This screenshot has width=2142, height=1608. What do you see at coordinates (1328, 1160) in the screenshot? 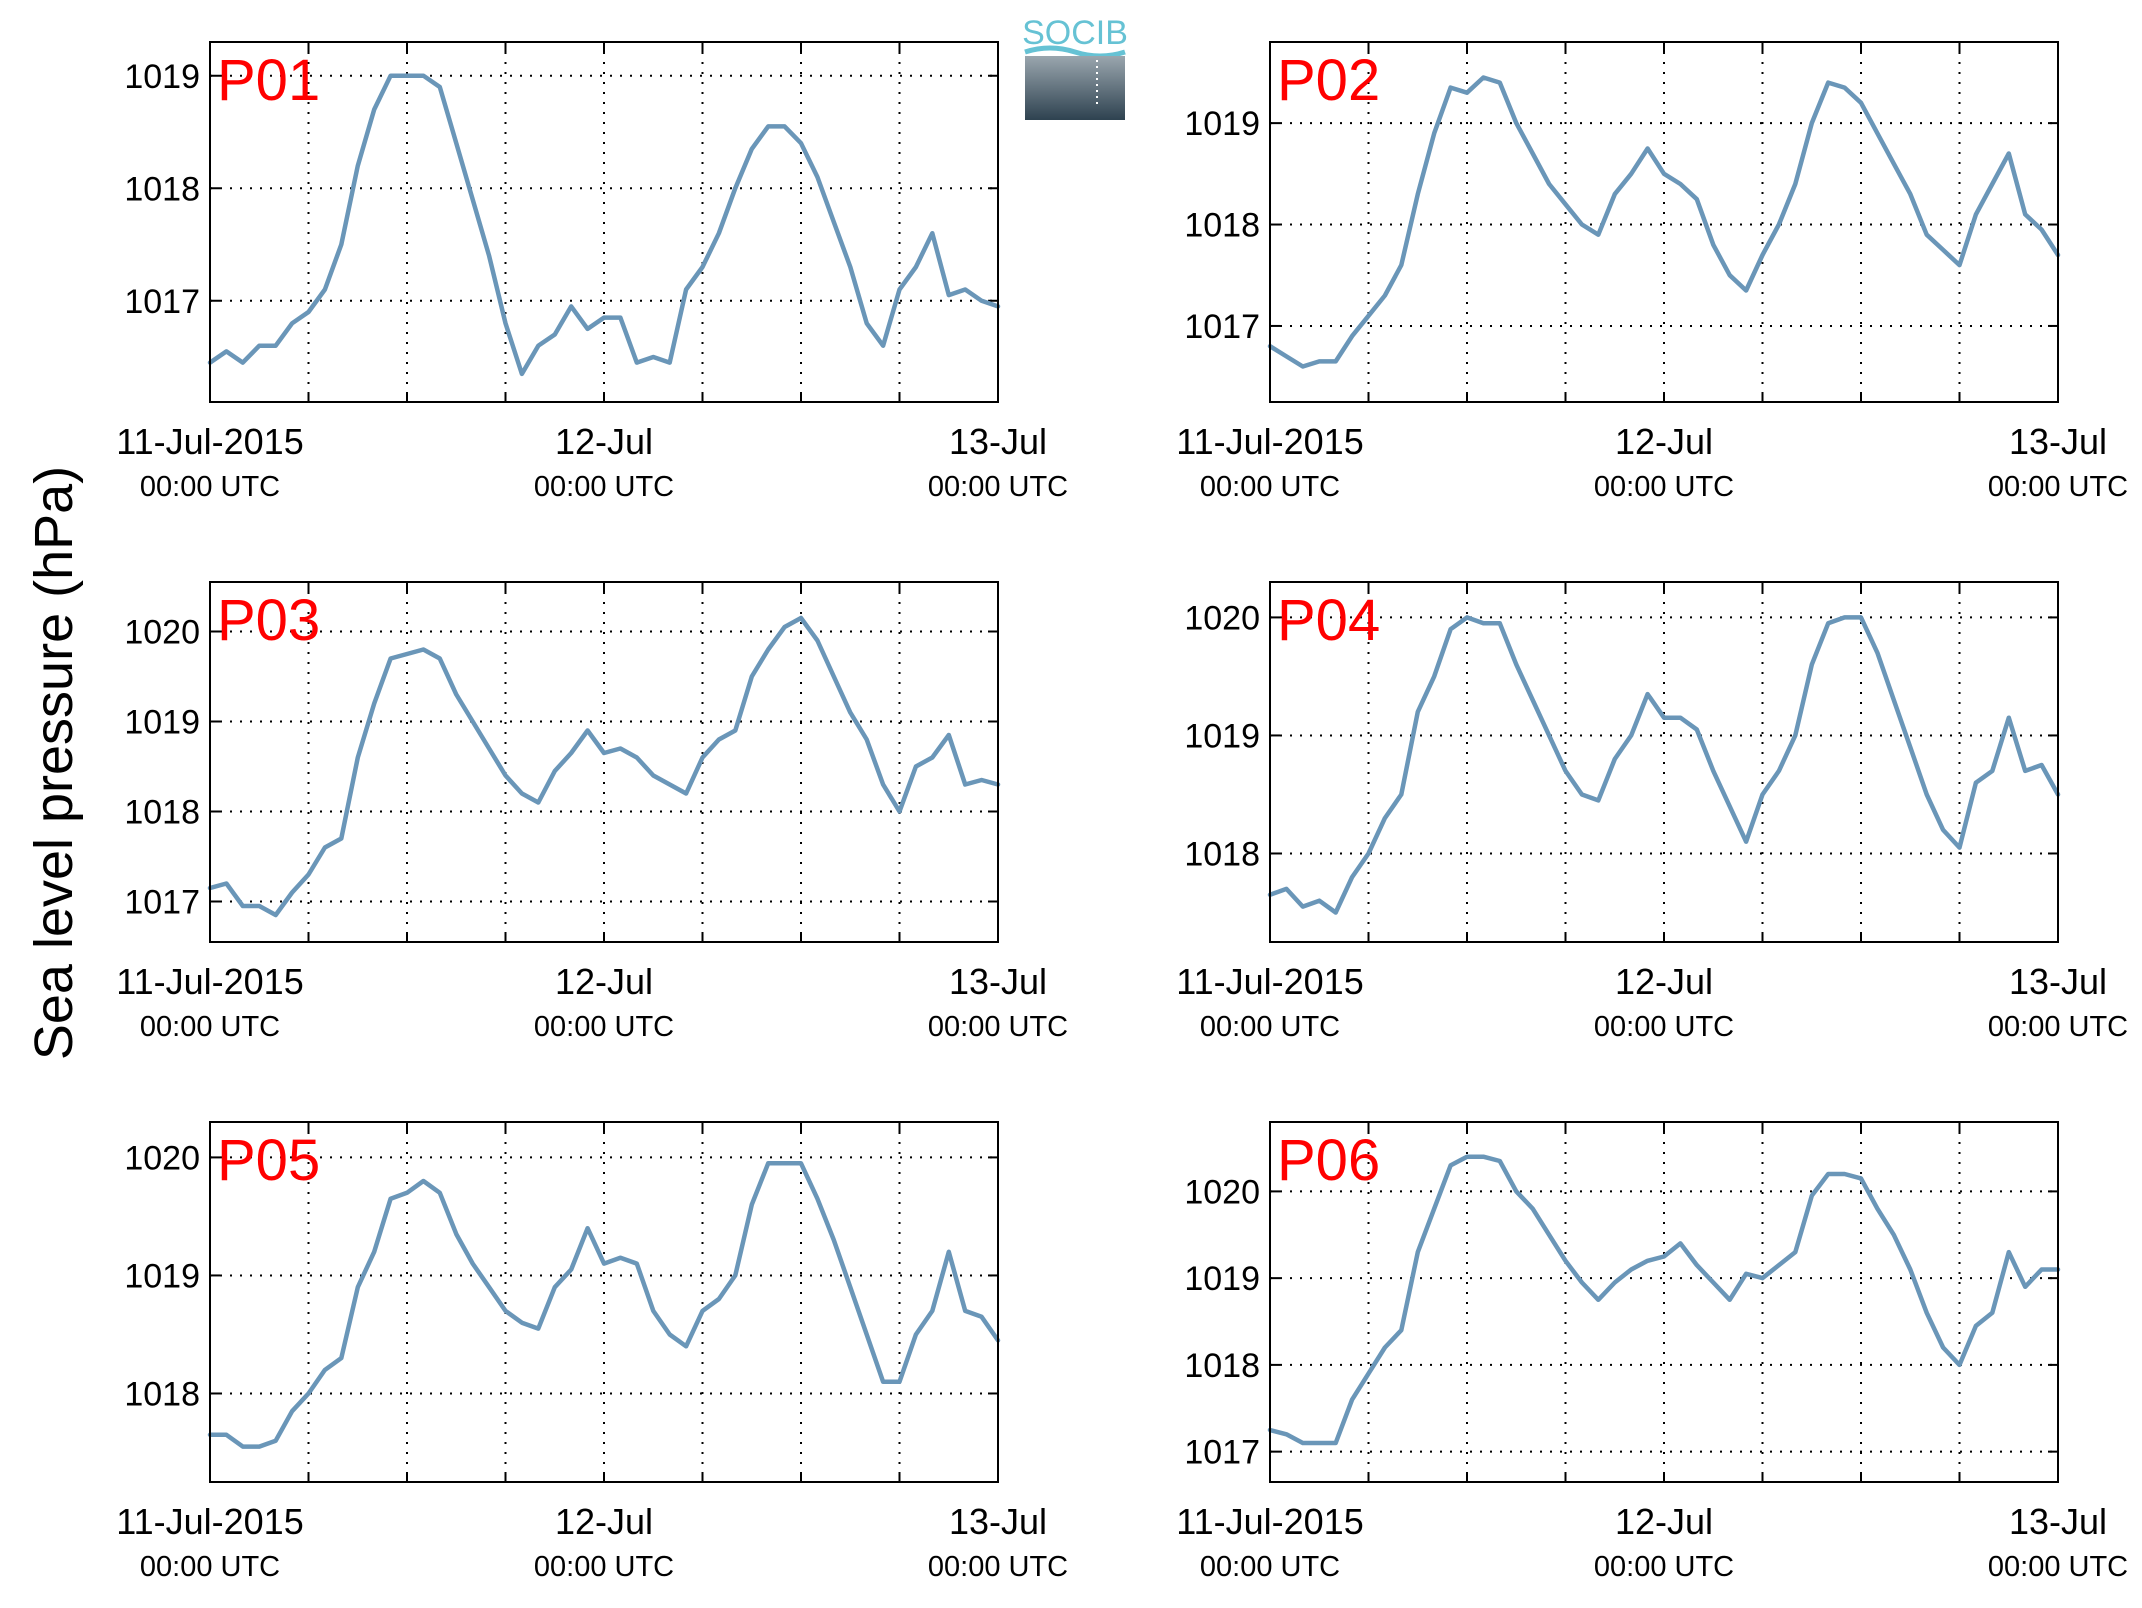
I see `panel-label: P06` at bounding box center [1328, 1160].